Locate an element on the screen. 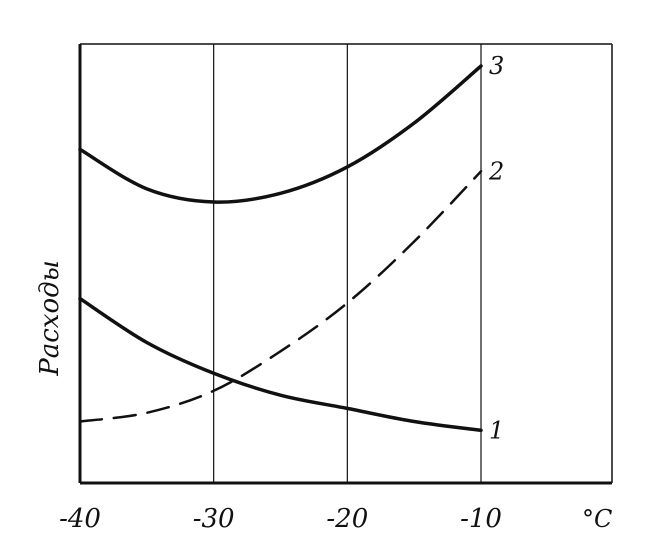 This screenshot has width=648, height=551. x-tick-label-0: -40 is located at coordinates (80, 519).